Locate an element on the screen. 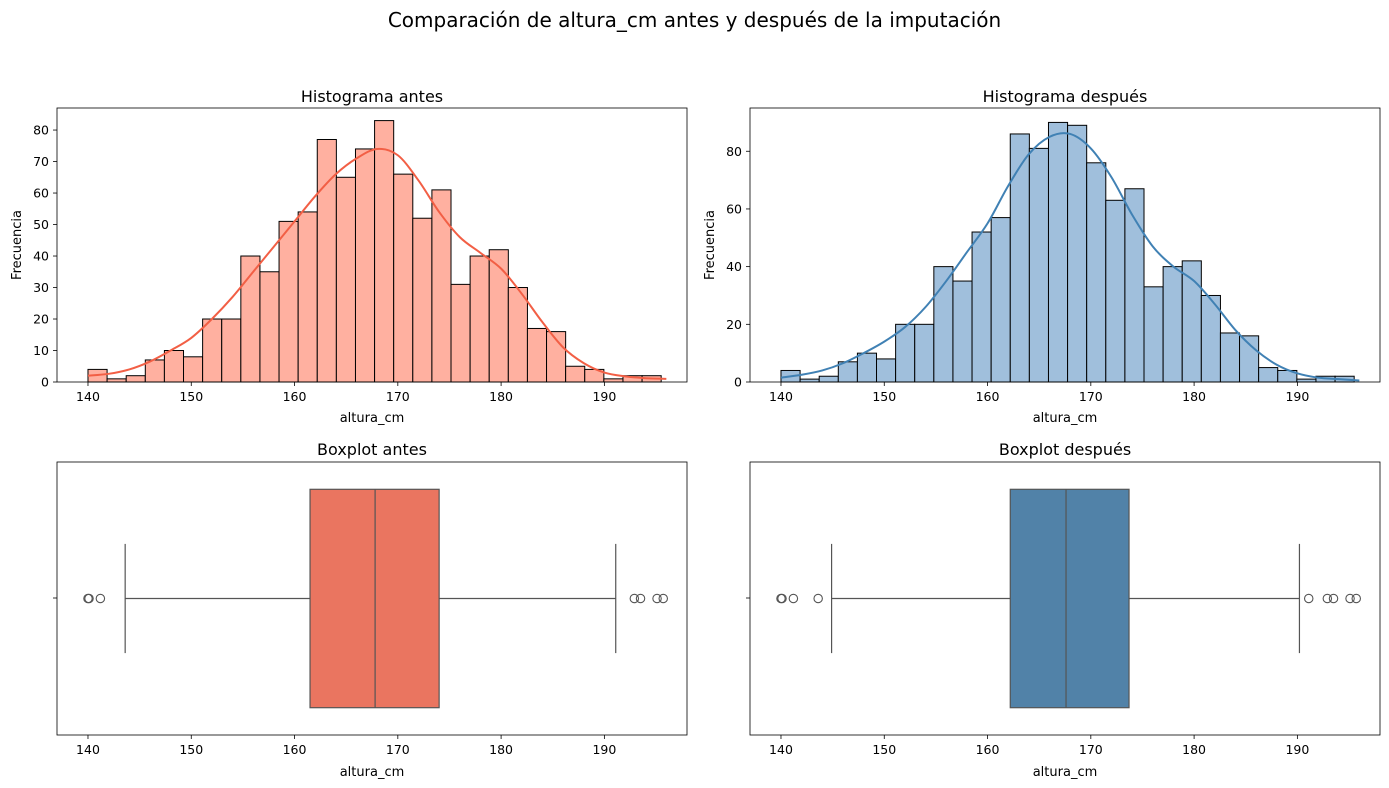 The height and width of the screenshot is (788, 1389). histogram-after-y-tick-label: 40 is located at coordinates (734, 266).